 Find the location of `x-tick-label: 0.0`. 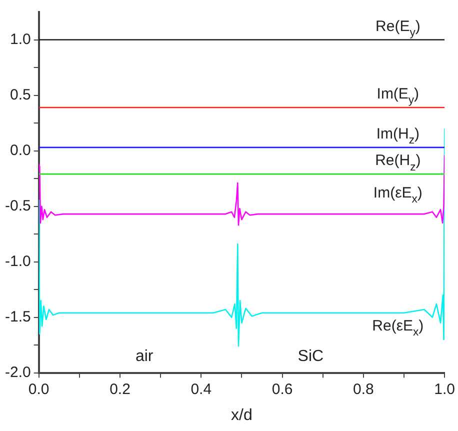

x-tick-label: 0.0 is located at coordinates (39, 389).